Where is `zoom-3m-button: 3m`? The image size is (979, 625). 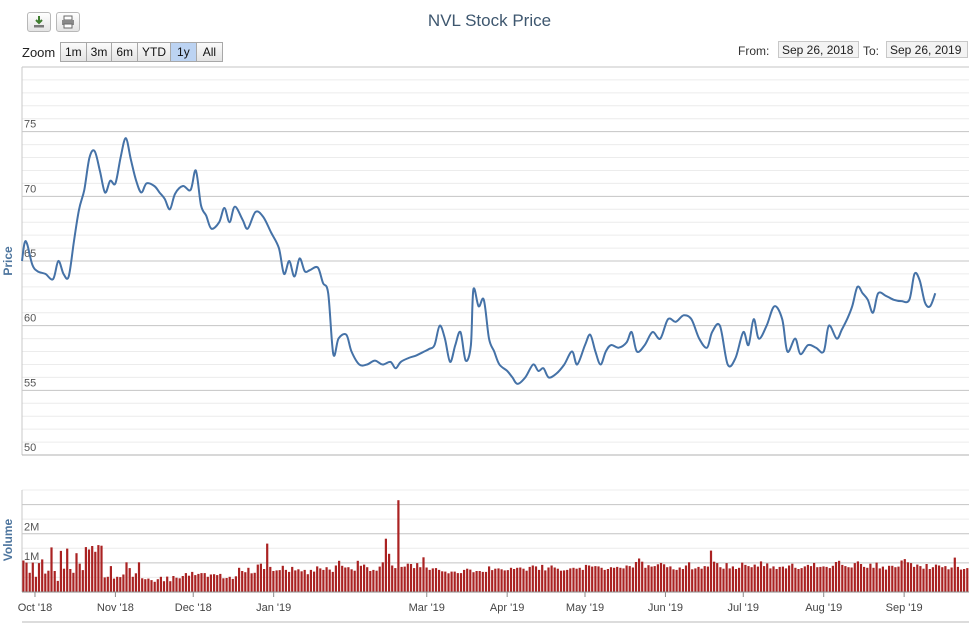 zoom-3m-button: 3m is located at coordinates (99, 52).